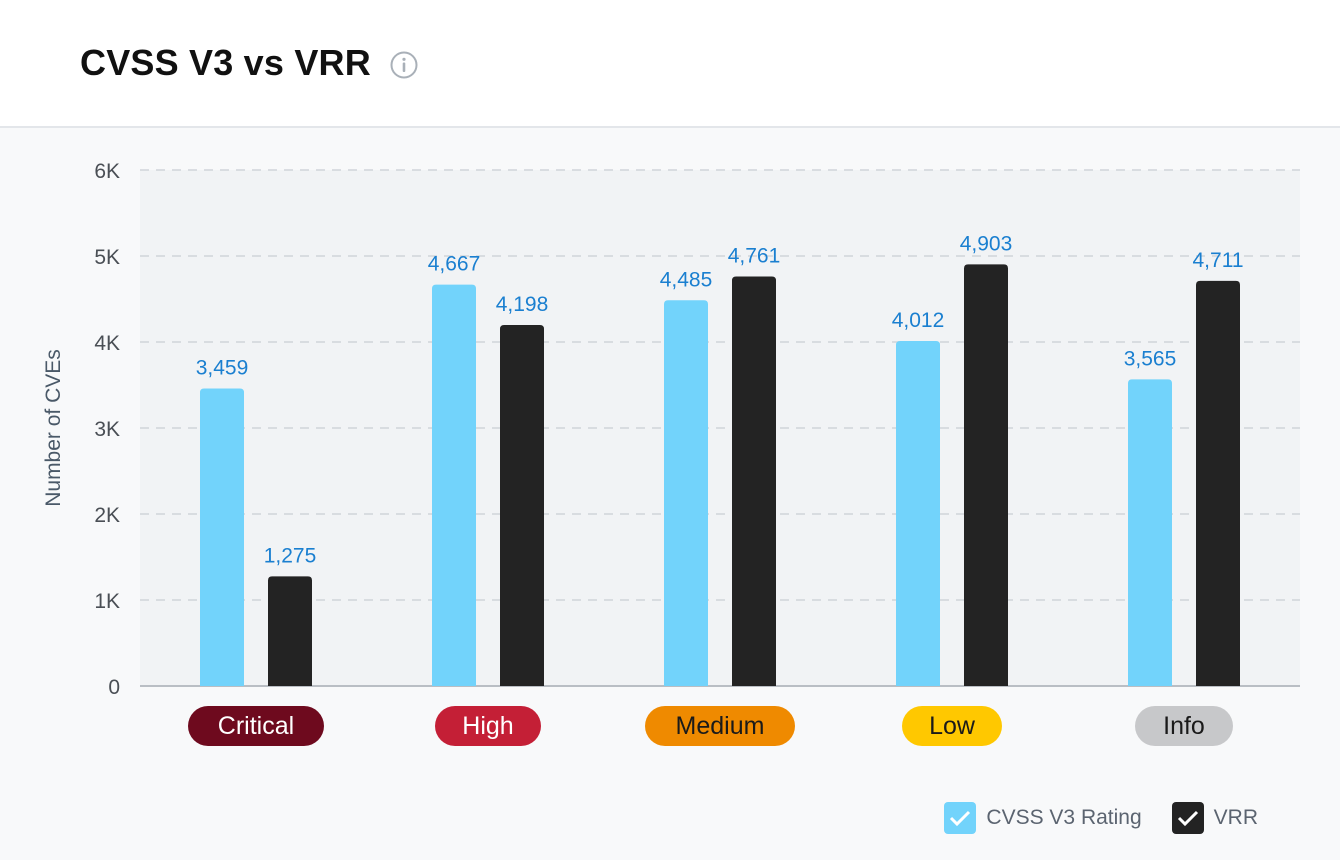  What do you see at coordinates (670, 64) in the screenshot?
I see `chart-header: CVSS V3 vs VRR` at bounding box center [670, 64].